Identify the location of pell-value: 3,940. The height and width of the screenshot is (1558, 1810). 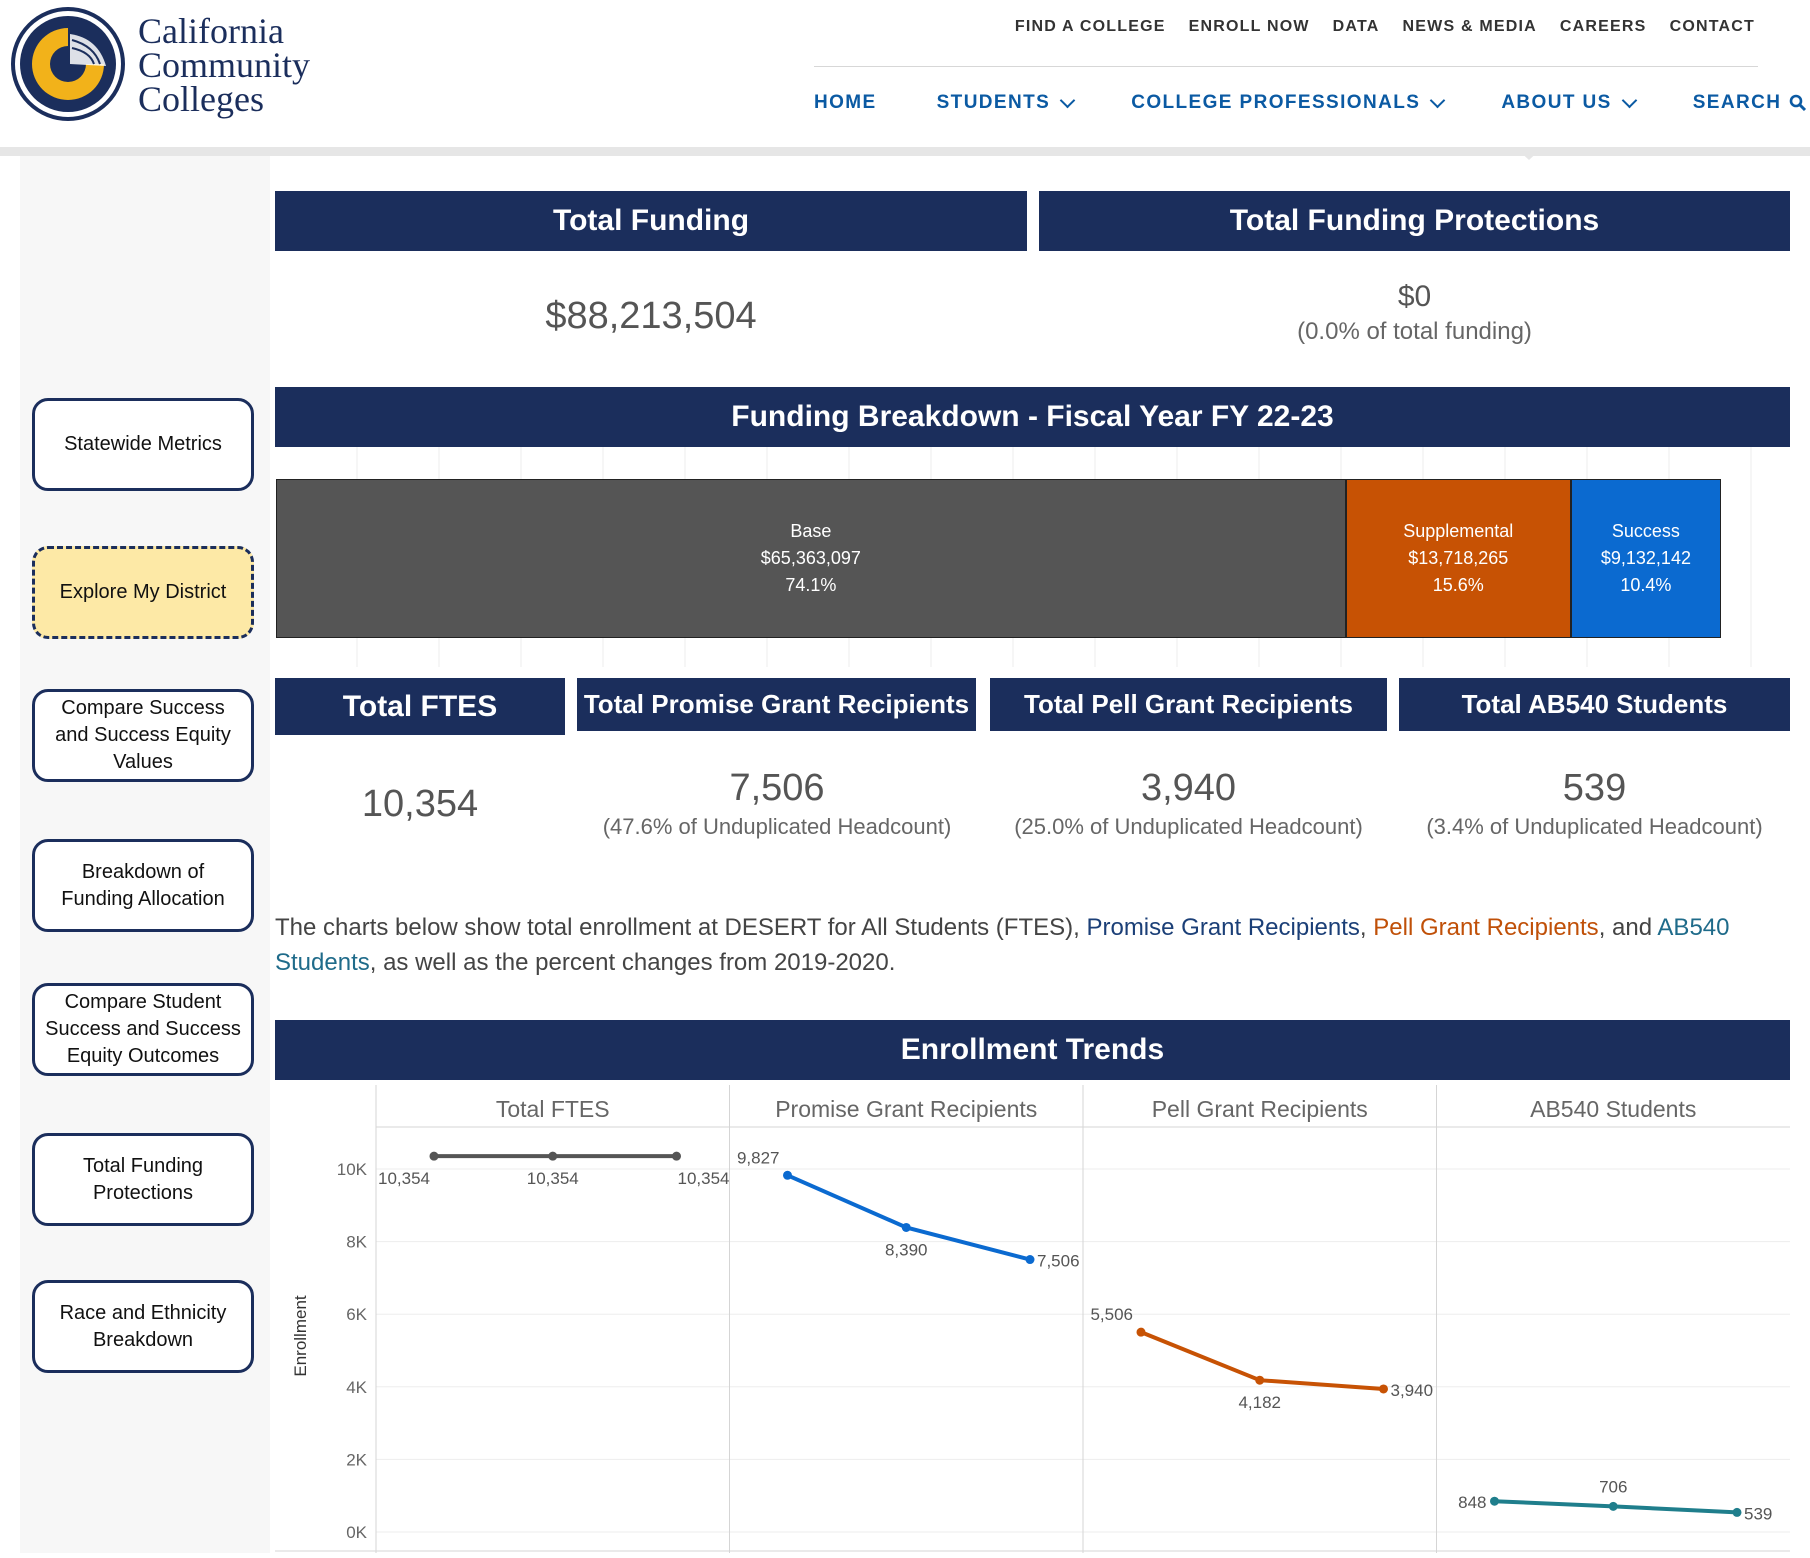
(1188, 788).